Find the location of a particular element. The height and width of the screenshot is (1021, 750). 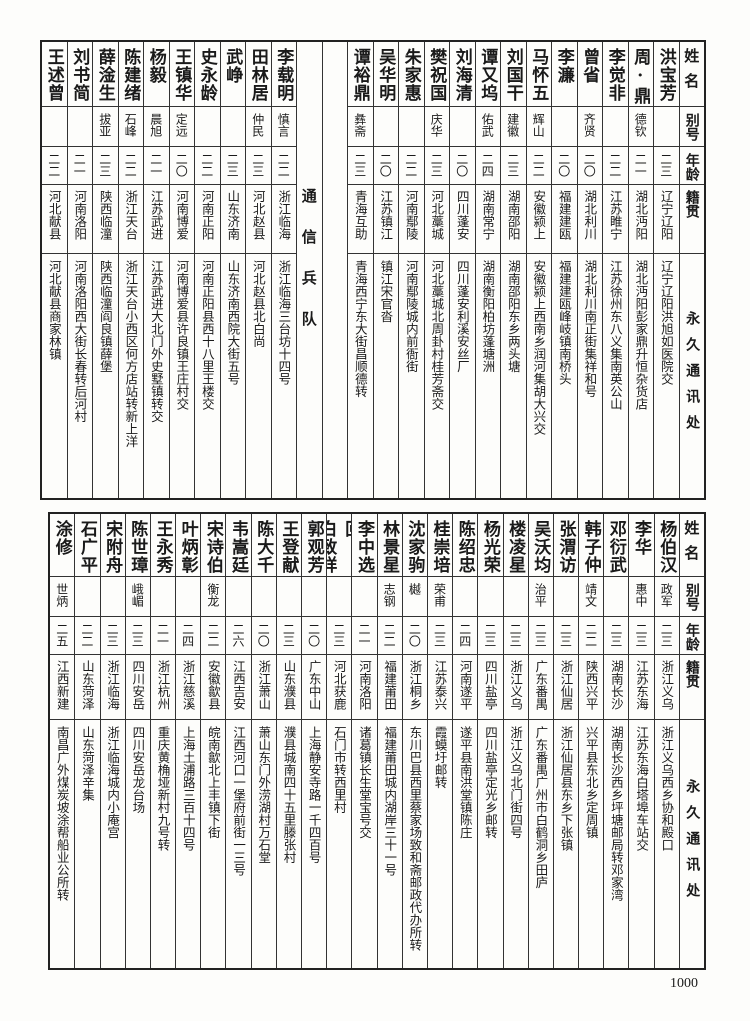

person-origin: 山东菏泽 is located at coordinates (87, 685).